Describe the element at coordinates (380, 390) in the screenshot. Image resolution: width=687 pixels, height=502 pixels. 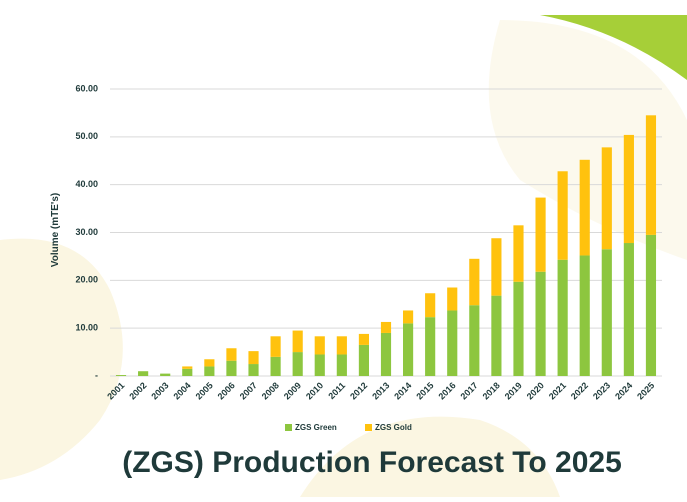
I see `x-tick-label: 2013` at that location.